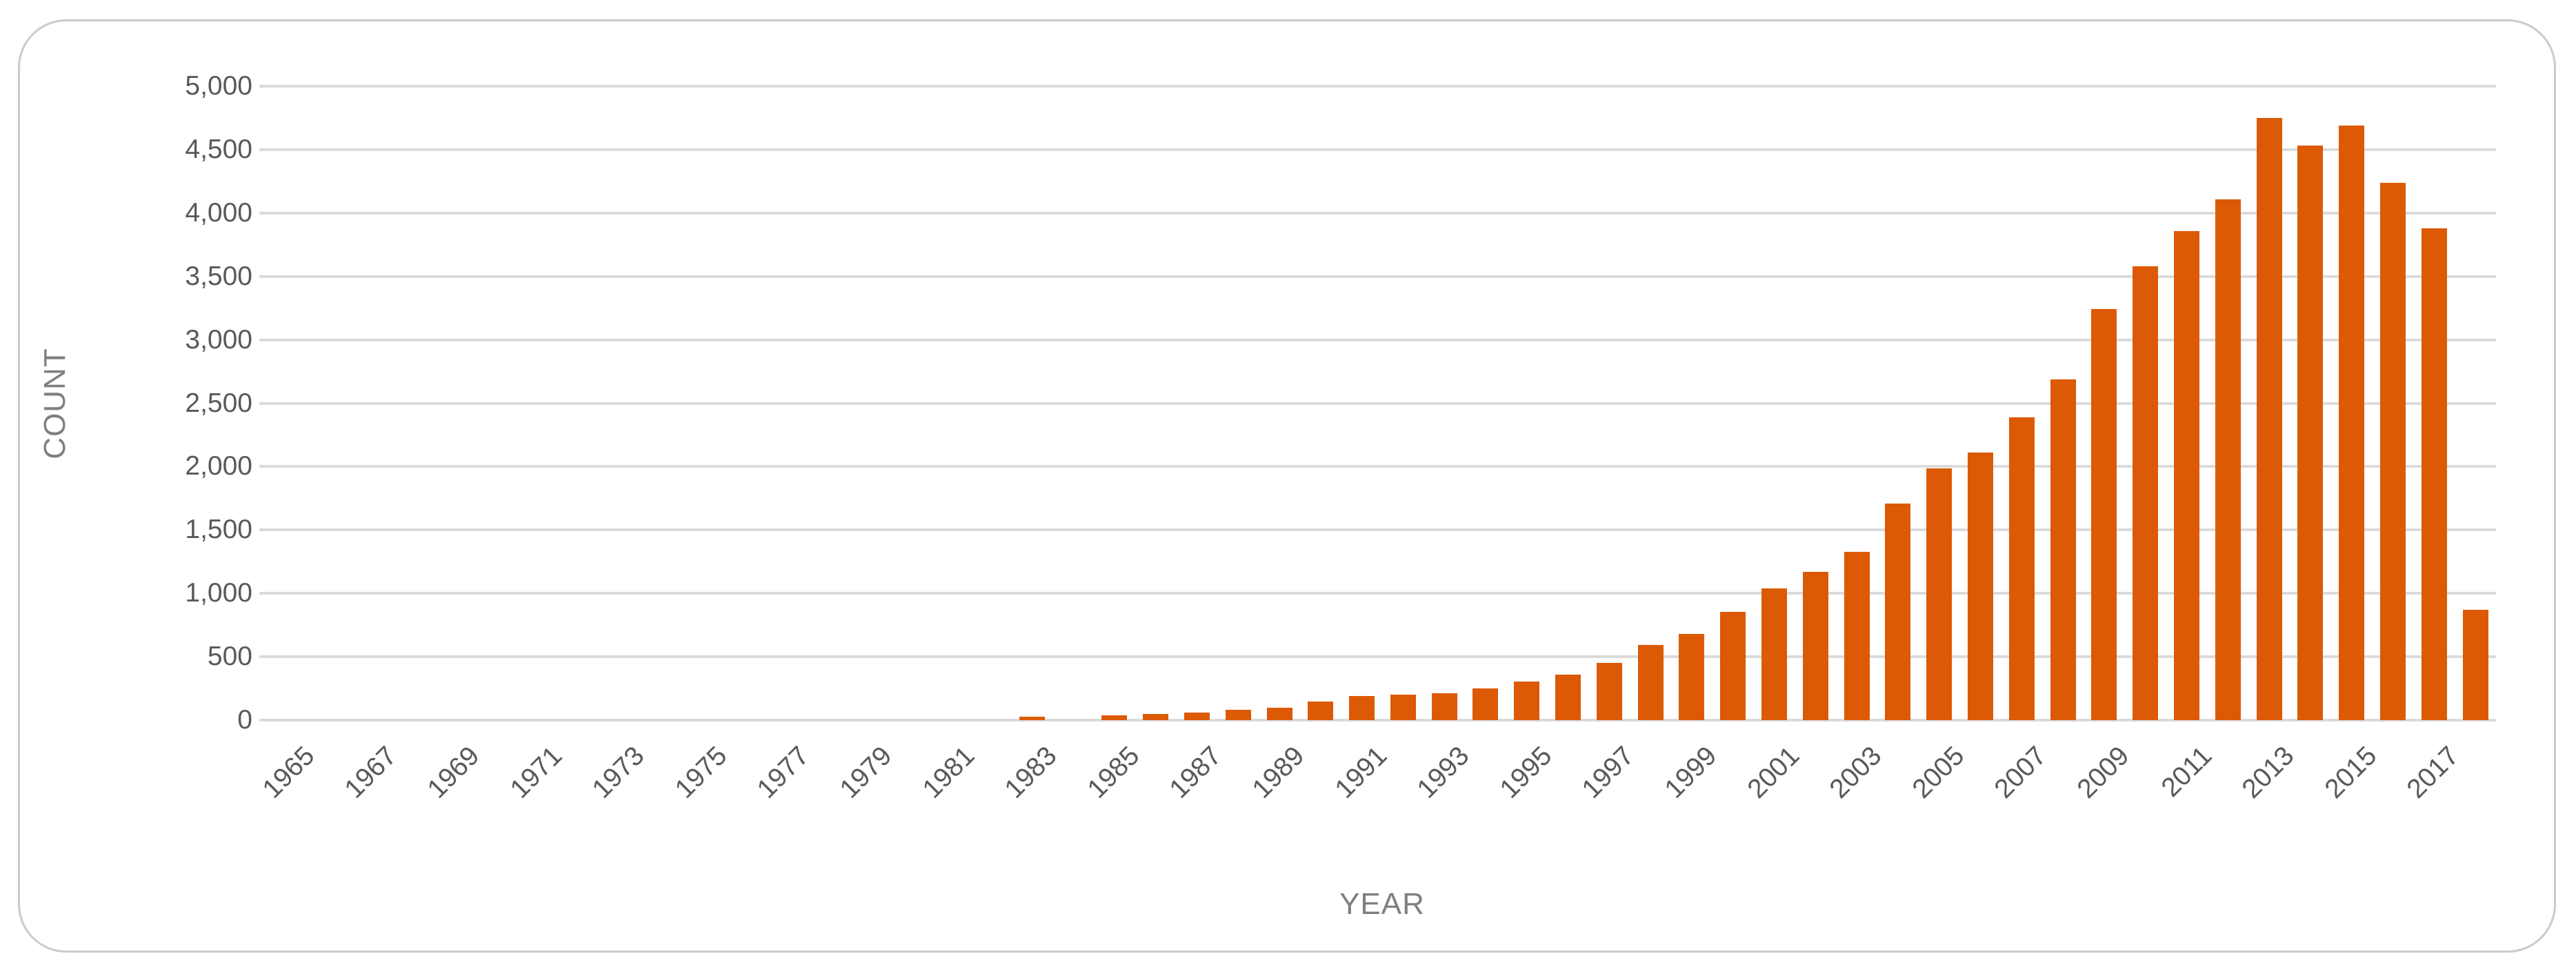  Describe the element at coordinates (1197, 716) in the screenshot. I see `bar-1987` at that location.